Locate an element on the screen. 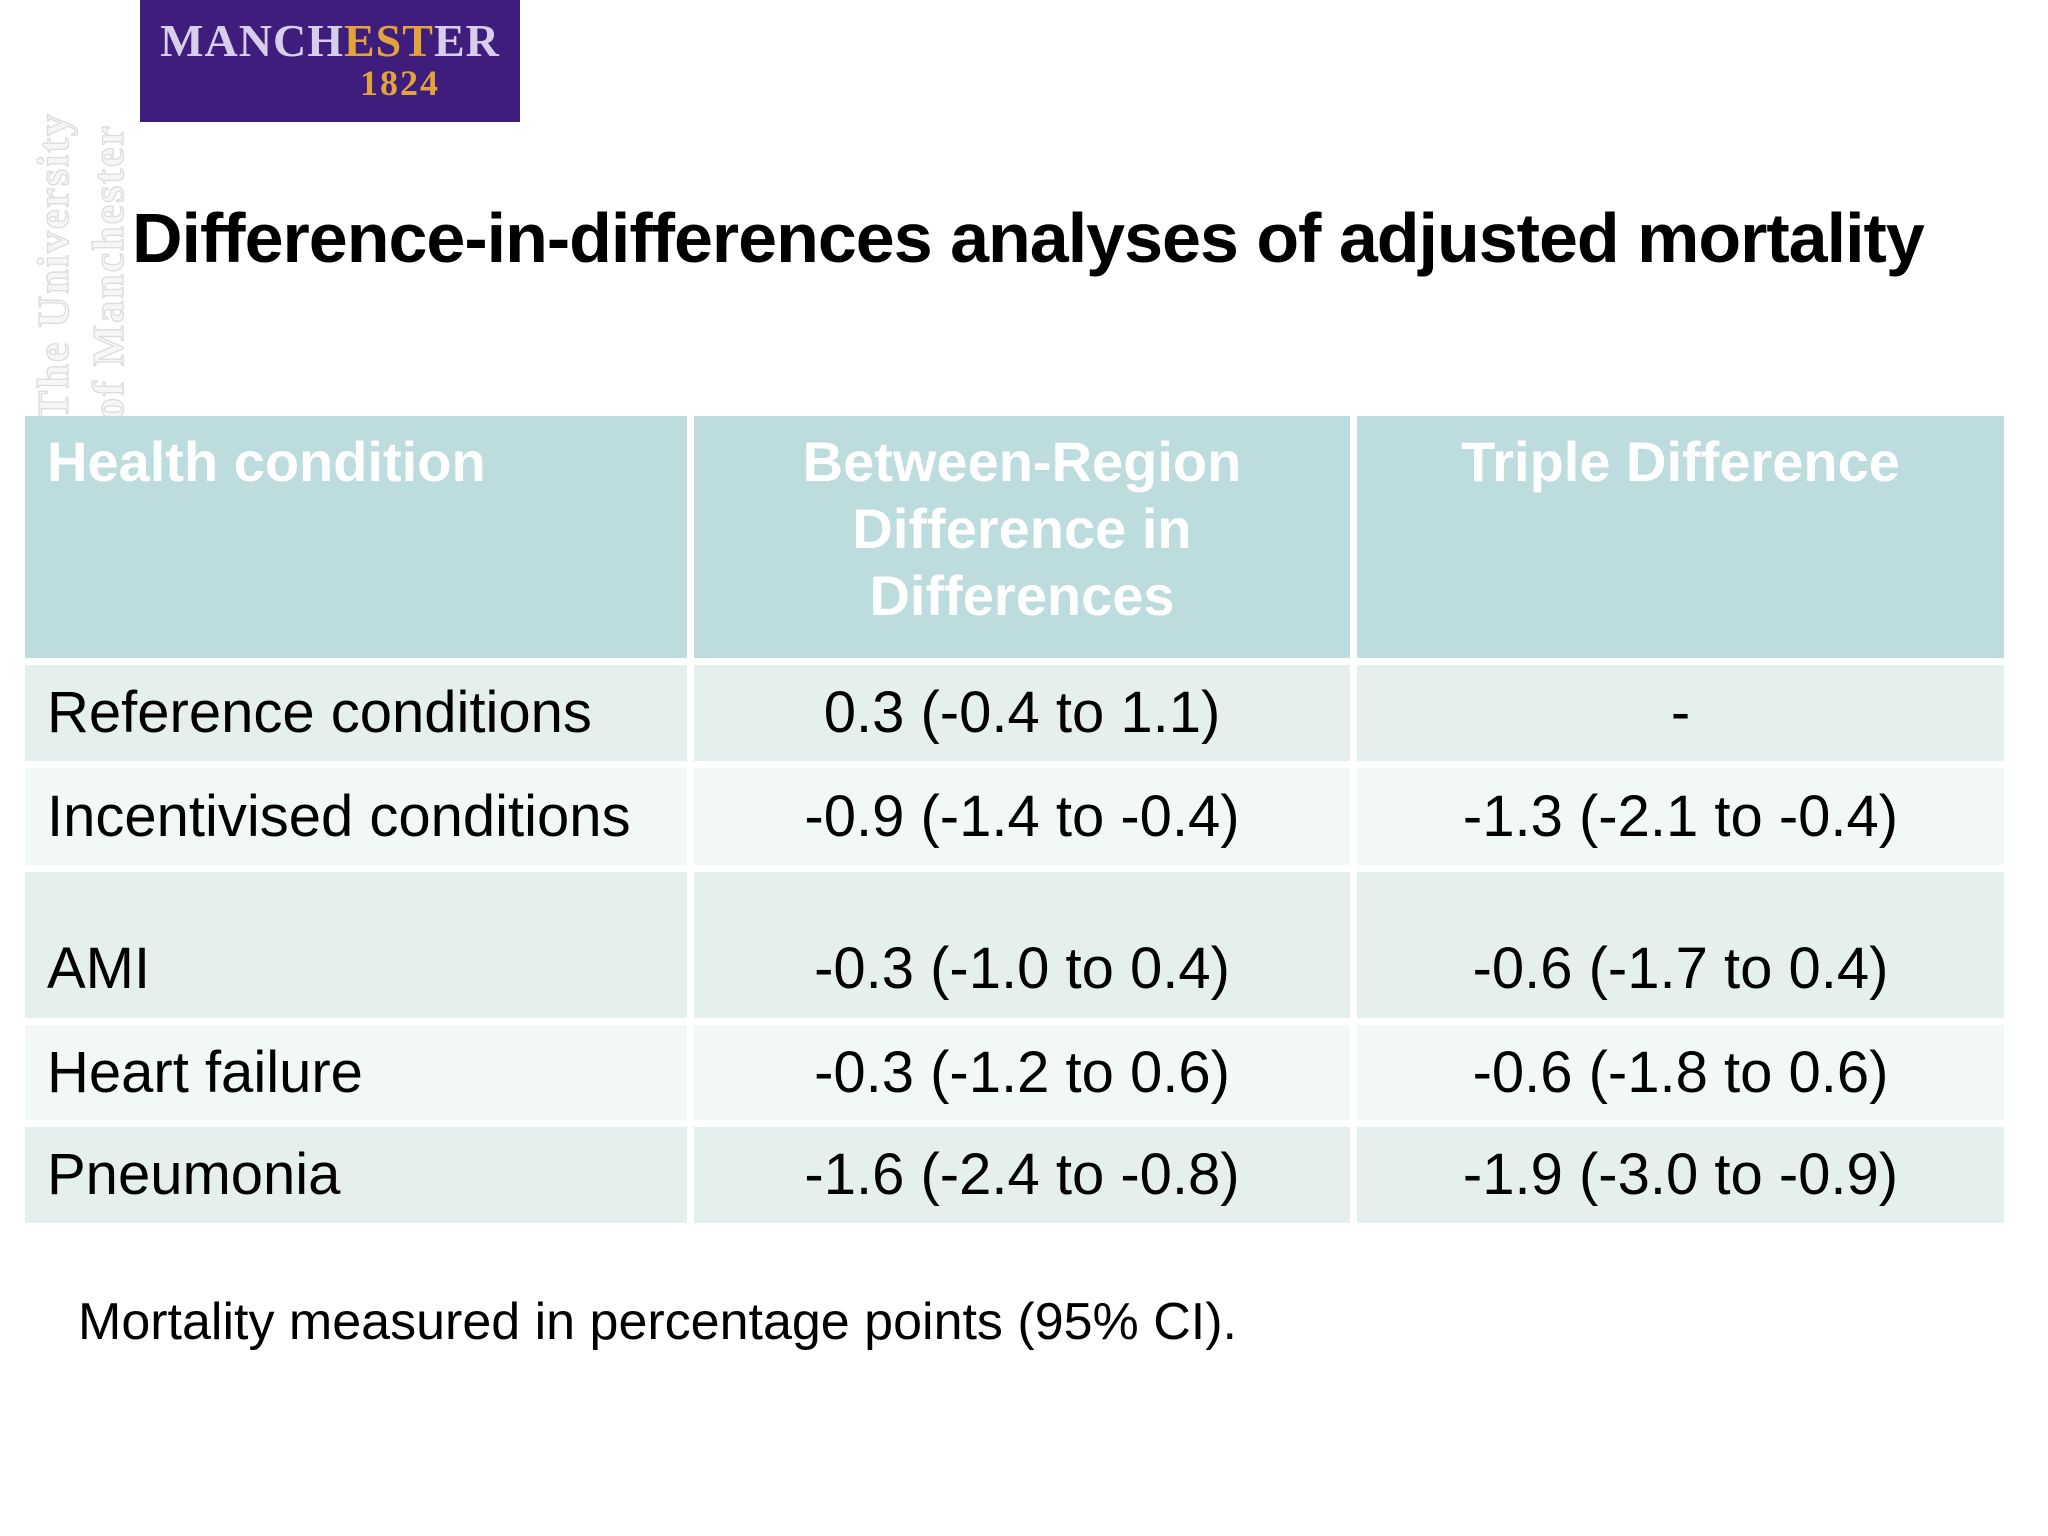  watermark-line2: of Manchester is located at coordinates (108, 271).